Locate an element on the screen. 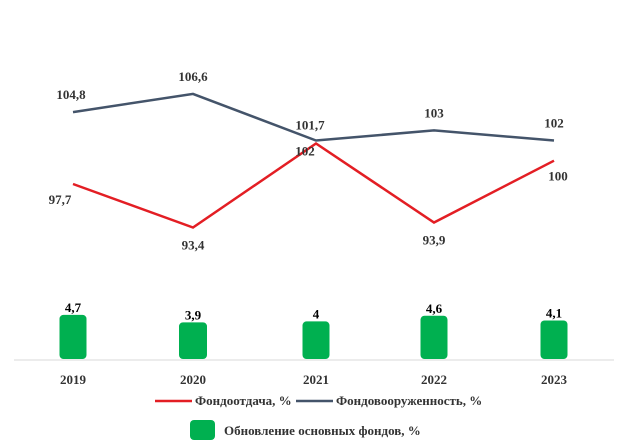 This screenshot has height=448, width=628. point-label-fondootdacha: 101,7 is located at coordinates (310, 125).